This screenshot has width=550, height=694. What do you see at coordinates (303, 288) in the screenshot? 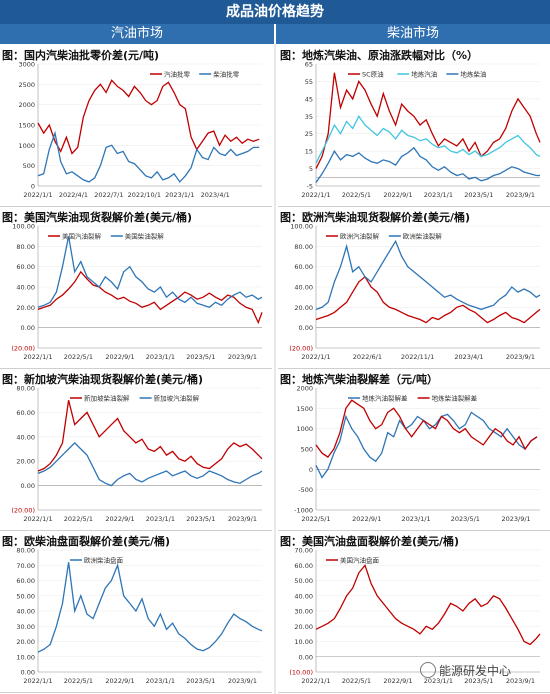
I see `y-tick-label: 40.00` at bounding box center [303, 288].